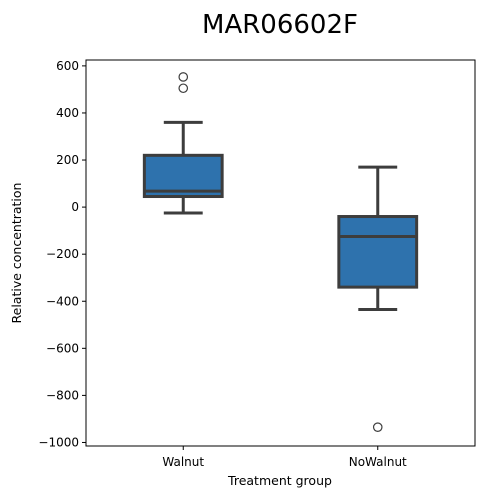 This screenshot has height=498, width=483. I want to click on y-tick-label: −1000, so click(58, 442).